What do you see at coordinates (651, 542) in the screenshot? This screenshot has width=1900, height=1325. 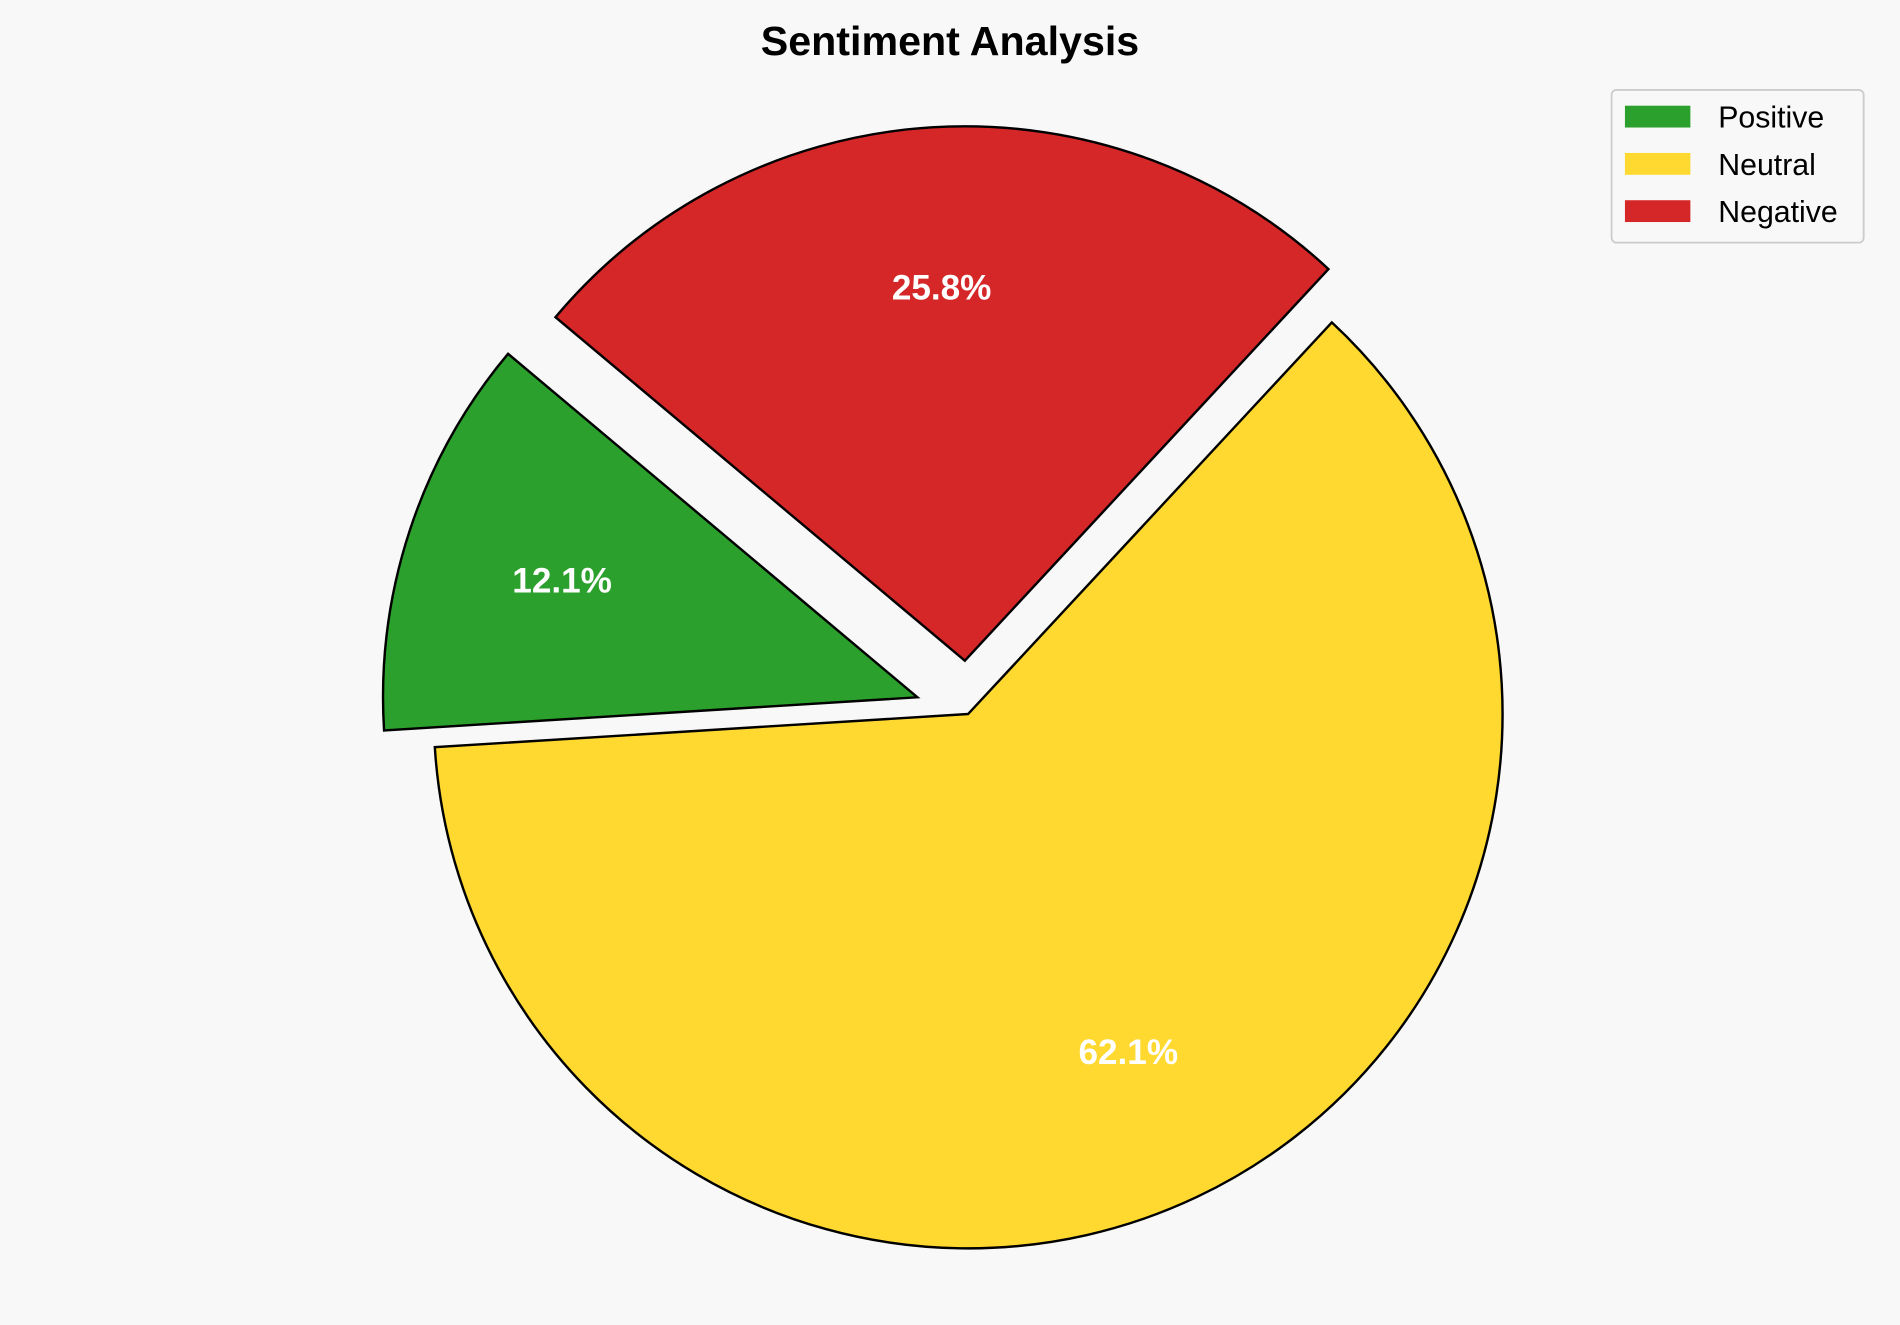 I see `pie-slice-positive` at bounding box center [651, 542].